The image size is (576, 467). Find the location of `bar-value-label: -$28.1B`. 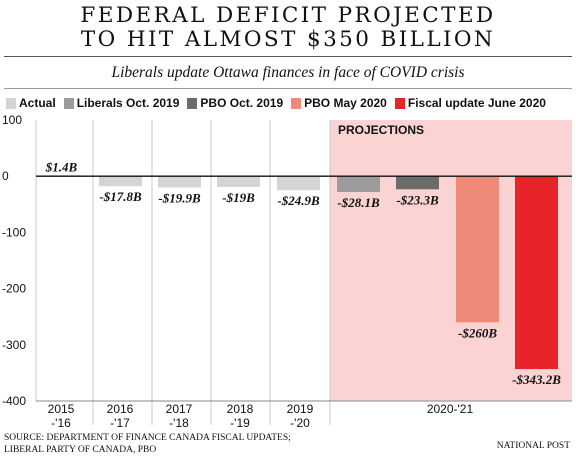

bar-value-label: -$28.1B is located at coordinates (358, 202).